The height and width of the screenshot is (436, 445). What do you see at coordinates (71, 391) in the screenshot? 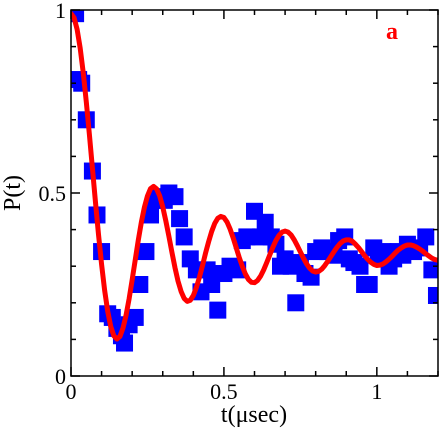
I see `x-tick-label: 0` at bounding box center [71, 391].